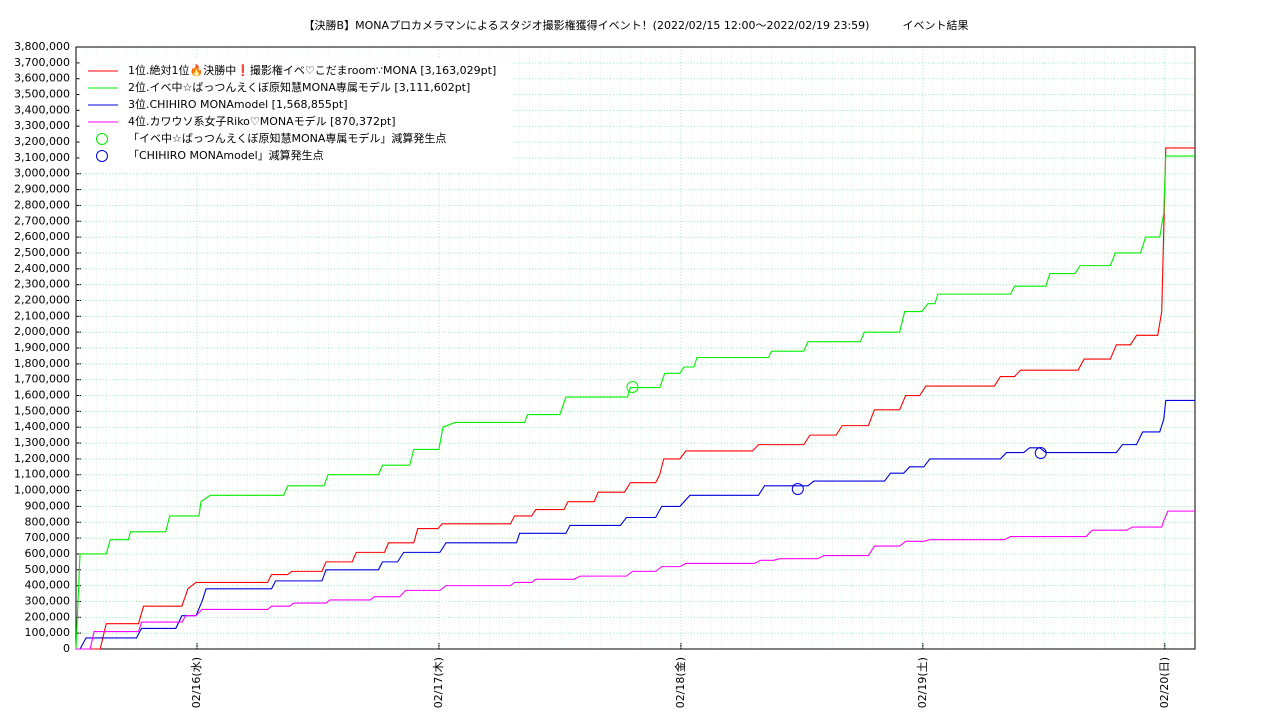 This screenshot has width=1280, height=720. Describe the element at coordinates (196, 682) in the screenshot. I see `x-tick-label: 02/16(水)` at that location.